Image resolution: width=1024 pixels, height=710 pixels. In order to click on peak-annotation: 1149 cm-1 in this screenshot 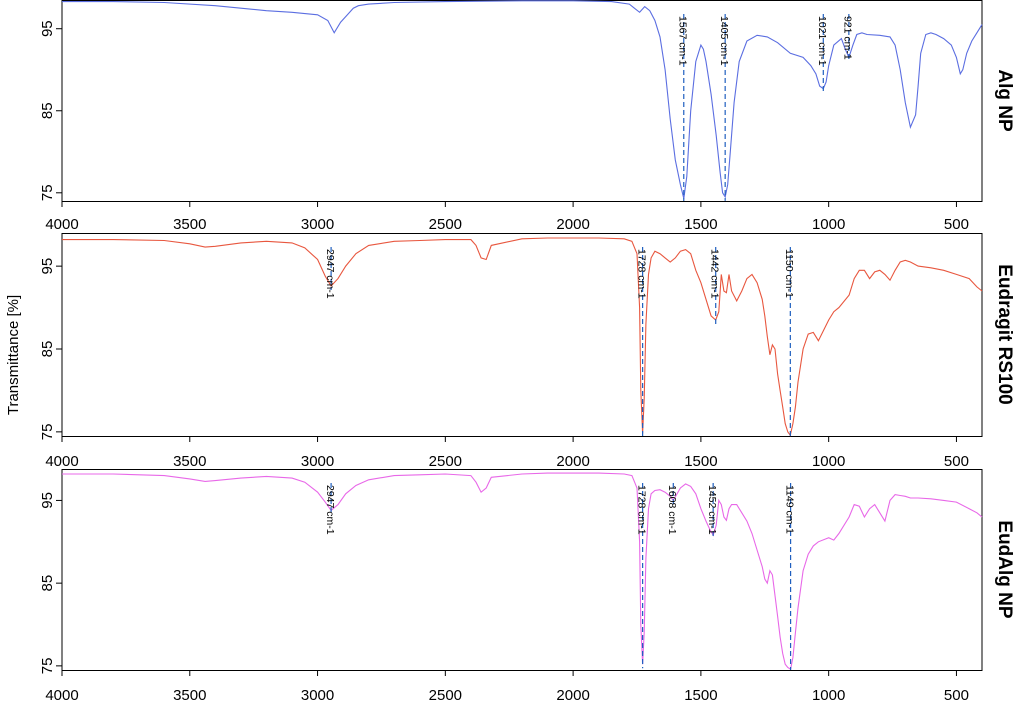, I will do `click(789, 509)`.